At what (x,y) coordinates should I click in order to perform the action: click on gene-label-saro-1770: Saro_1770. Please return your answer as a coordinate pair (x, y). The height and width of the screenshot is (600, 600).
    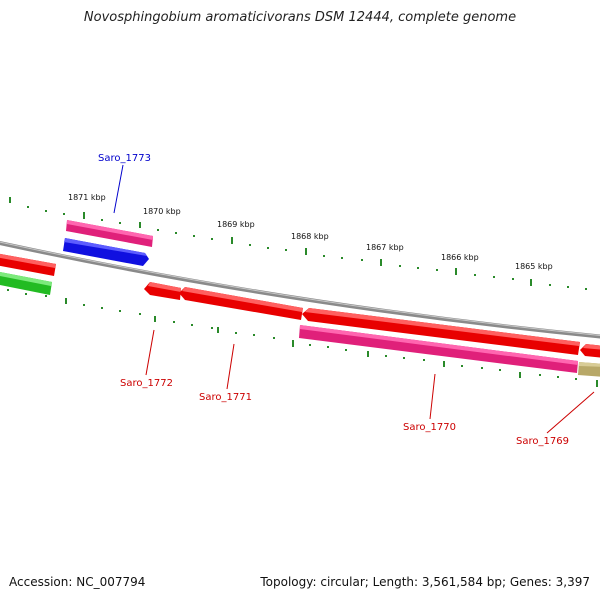
    Looking at the image, I should click on (429, 427).